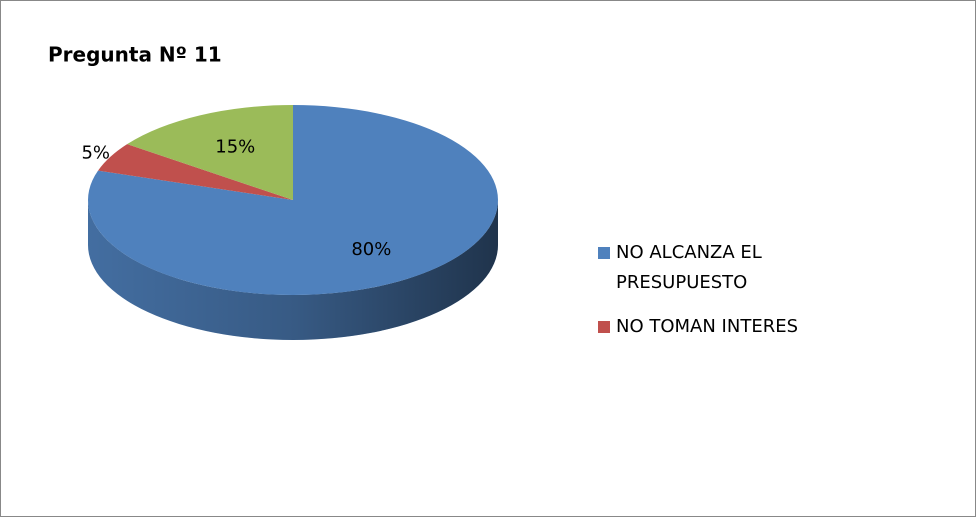 The height and width of the screenshot is (517, 976). I want to click on legend-entry: NO TOMAN INTERES, so click(718, 327).